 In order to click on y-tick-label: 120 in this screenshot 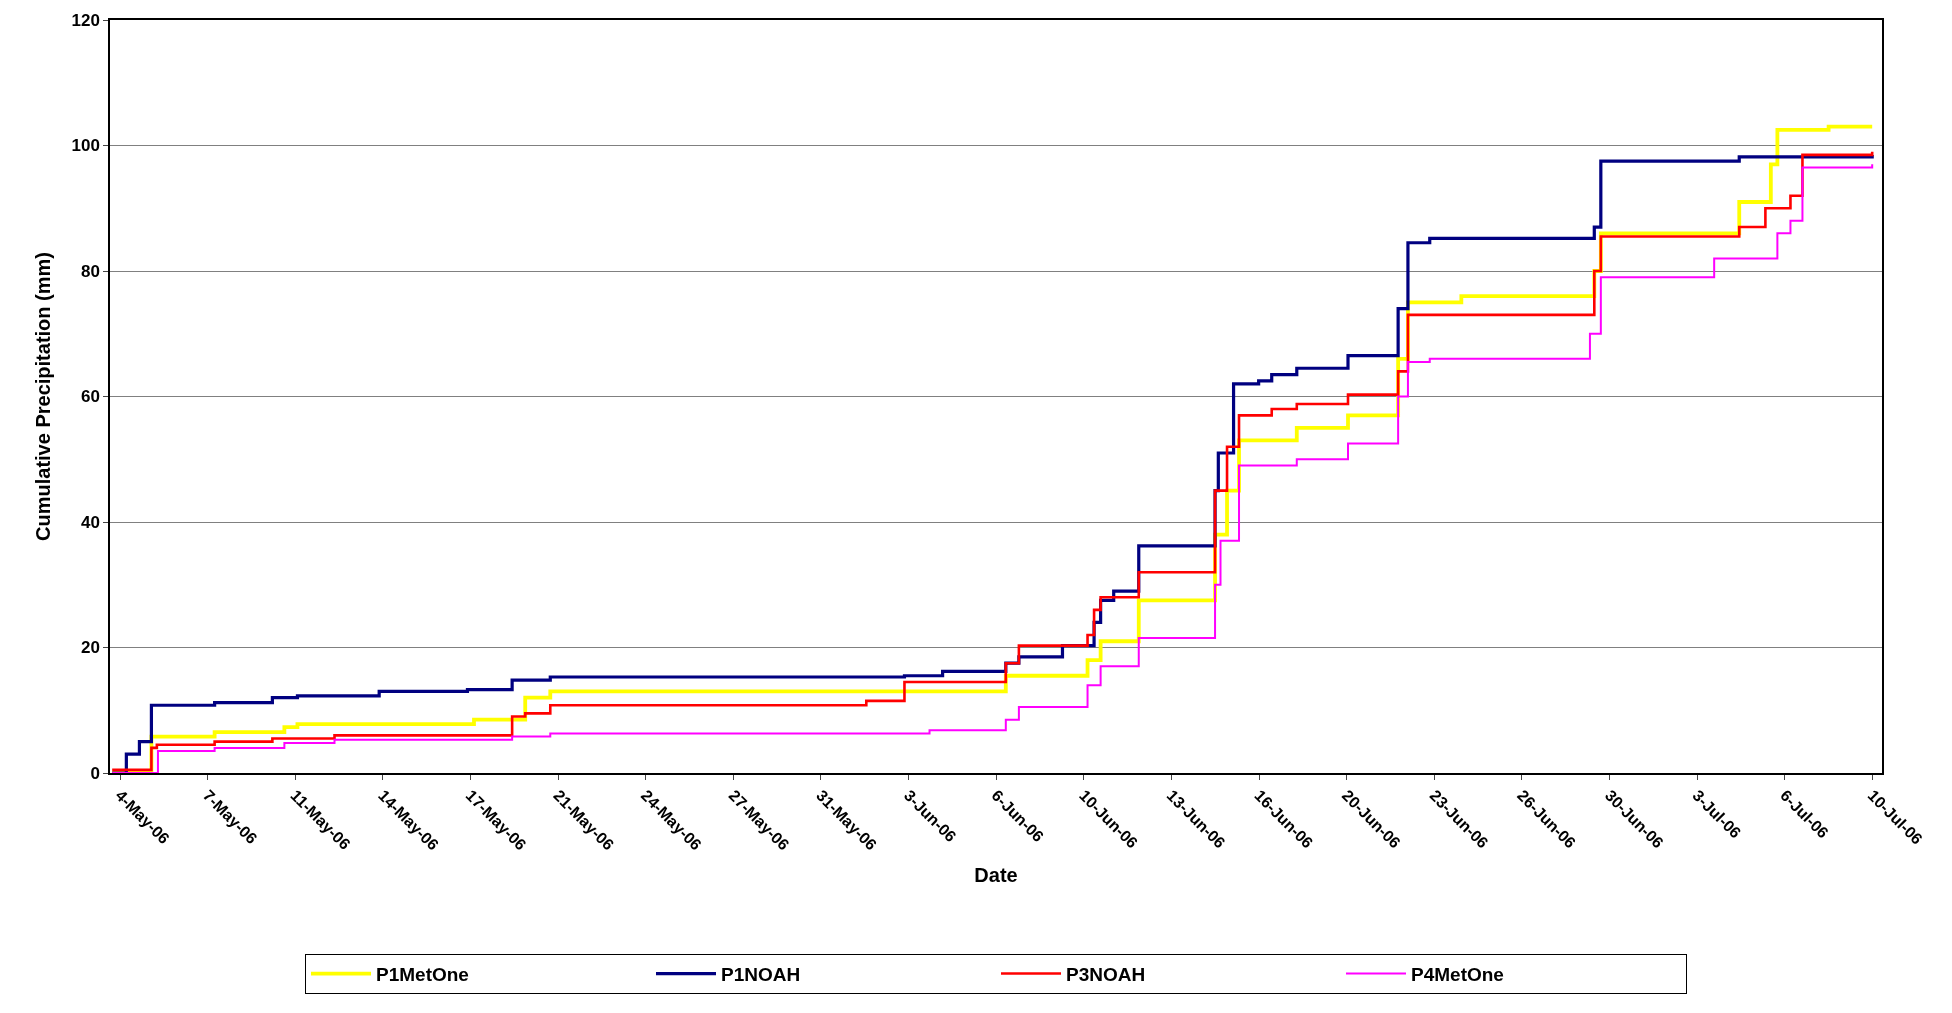, I will do `click(85, 20)`.